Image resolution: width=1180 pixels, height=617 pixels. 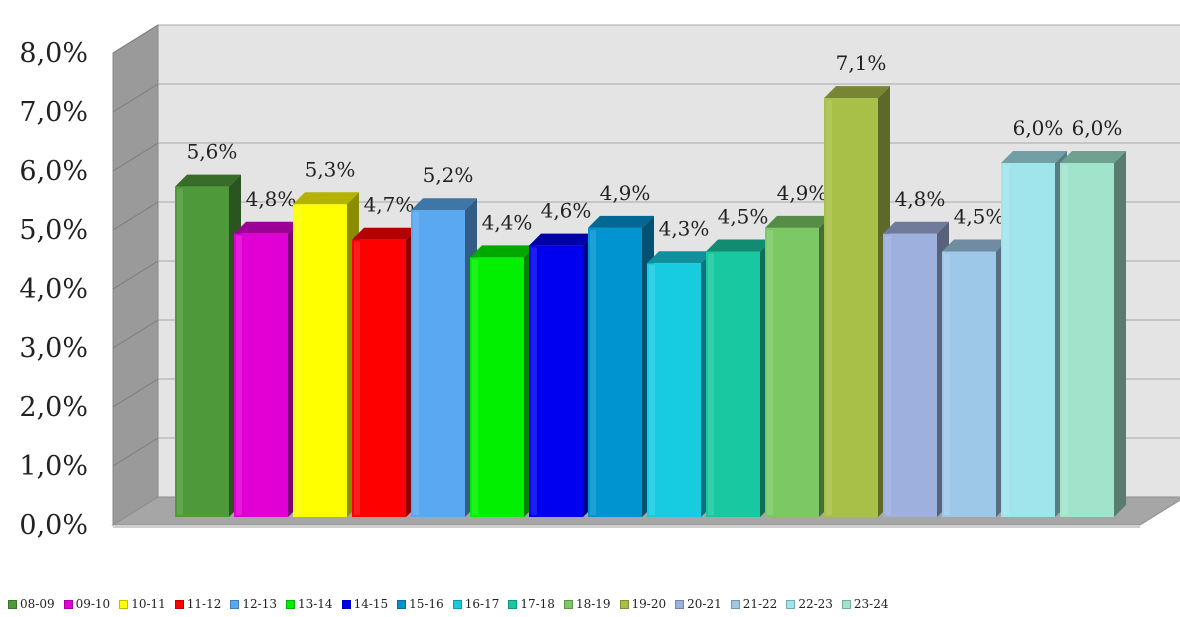 I want to click on legend-item: 08-09, so click(x=31, y=604).